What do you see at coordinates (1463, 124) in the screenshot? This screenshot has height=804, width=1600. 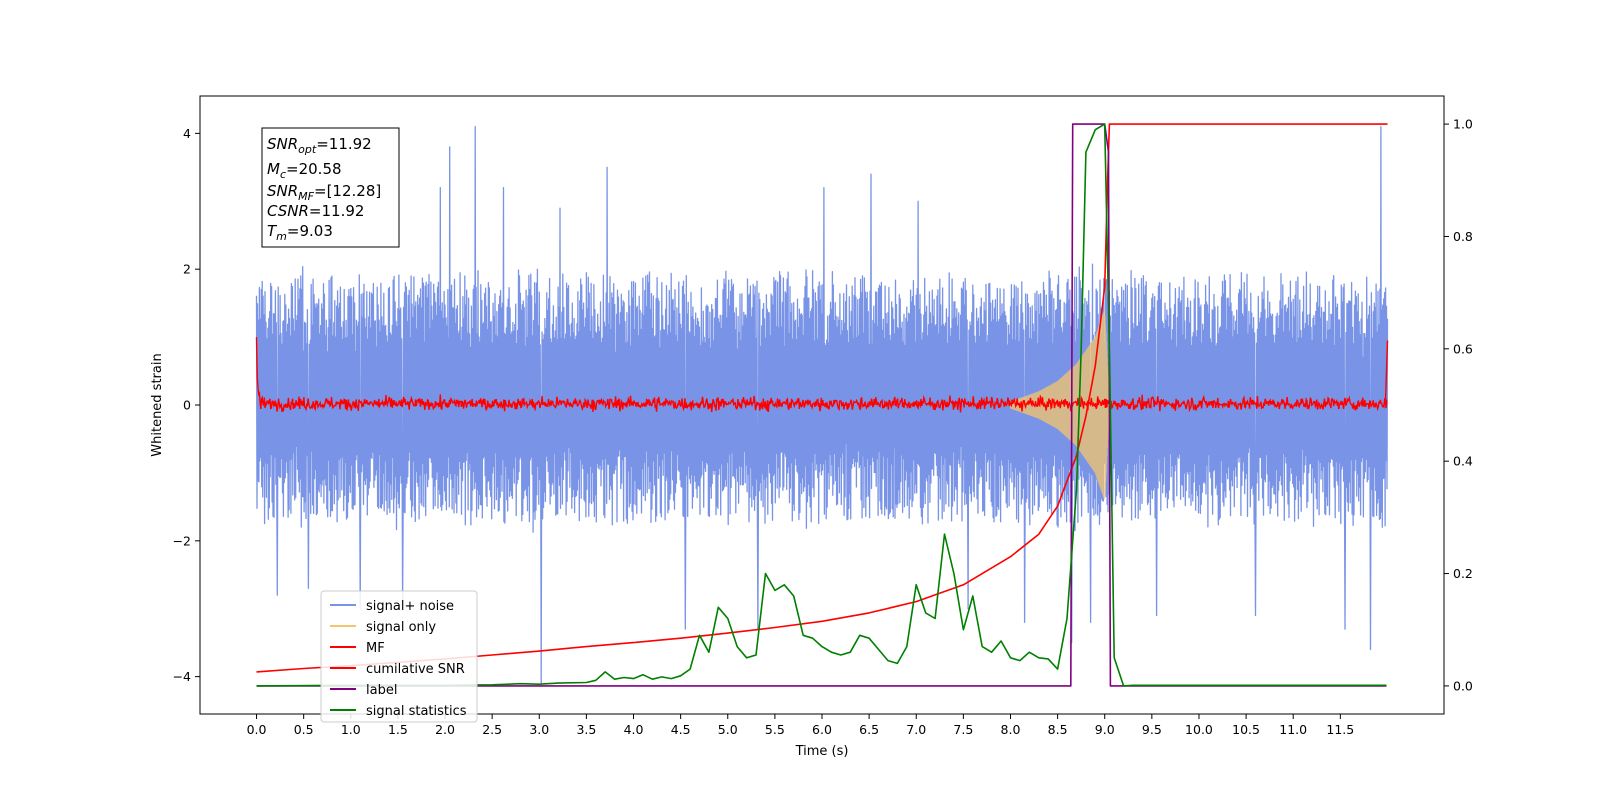 I see `y2-tick-label: 1.0` at bounding box center [1463, 124].